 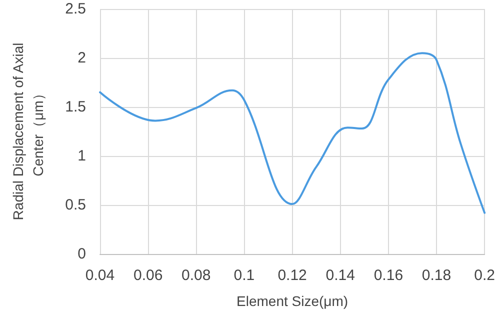 What do you see at coordinates (340, 275) in the screenshot?
I see `x-tick-label: 0.14` at bounding box center [340, 275].